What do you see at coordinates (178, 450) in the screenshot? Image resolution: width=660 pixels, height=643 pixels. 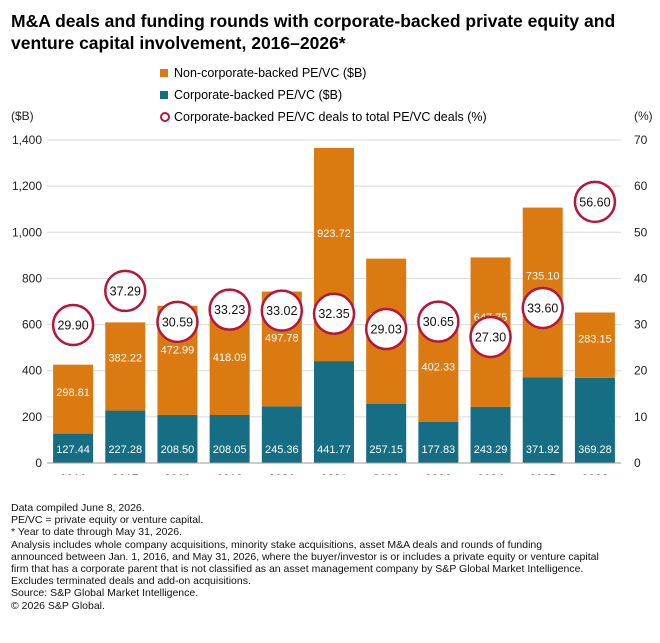 I see `bar-label-corporate: 208.50` at bounding box center [178, 450].